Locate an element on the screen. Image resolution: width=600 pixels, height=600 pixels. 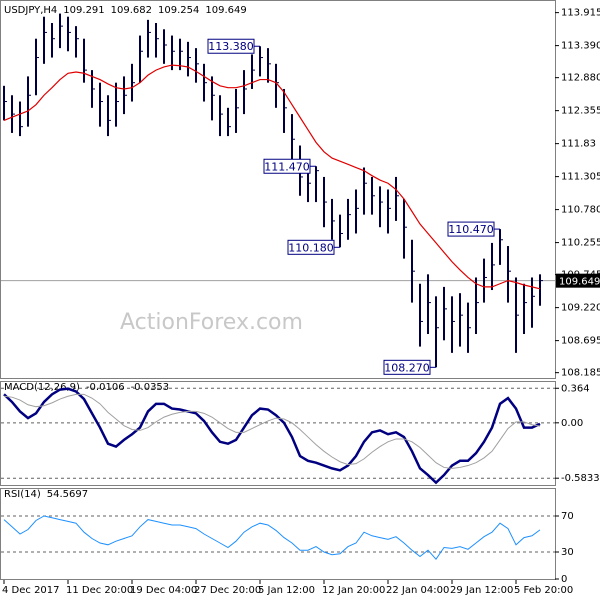
y-tick-label: 108.185 is located at coordinates (580, 373).